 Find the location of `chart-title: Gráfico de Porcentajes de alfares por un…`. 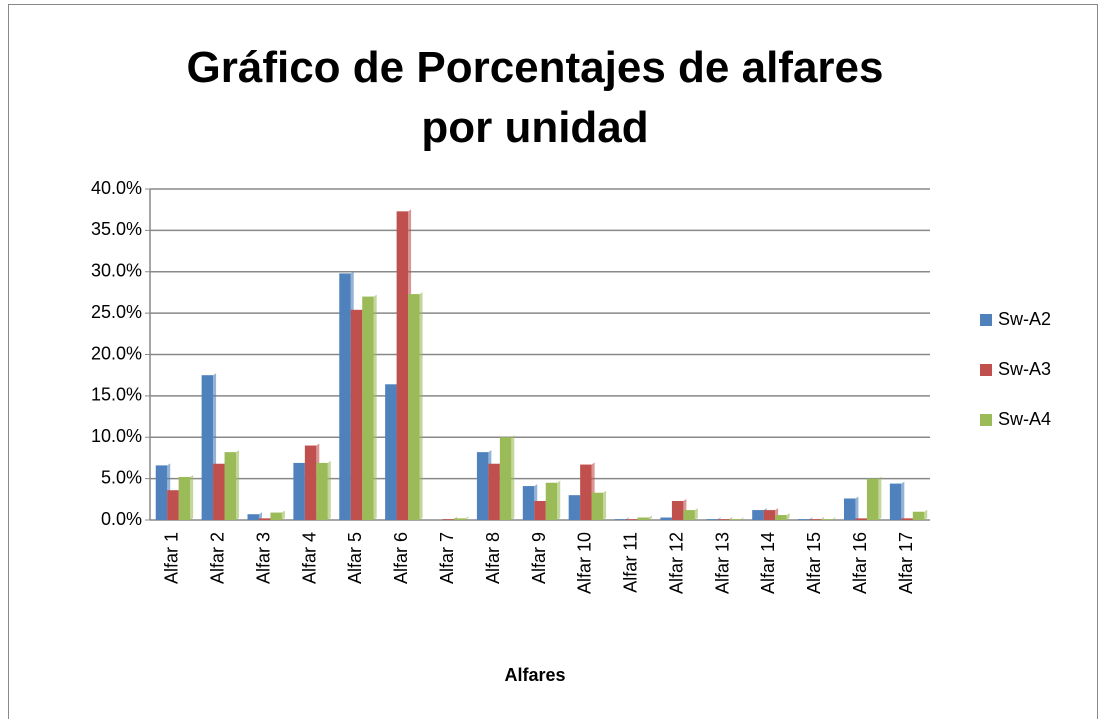

chart-title: Gráfico de Porcentajes de alfares por un… is located at coordinates (535, 97).